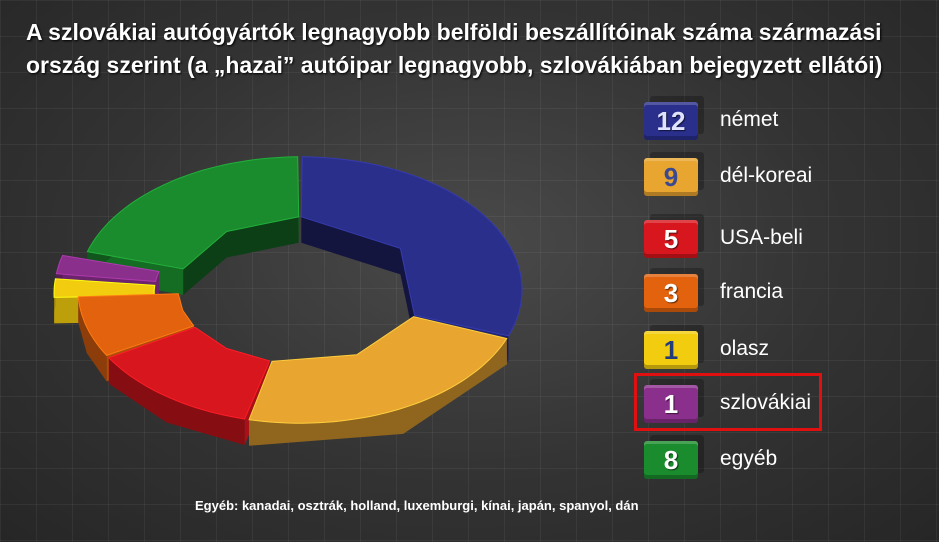 The height and width of the screenshot is (542, 939). I want to click on legend-label: dél-koreai, so click(766, 175).